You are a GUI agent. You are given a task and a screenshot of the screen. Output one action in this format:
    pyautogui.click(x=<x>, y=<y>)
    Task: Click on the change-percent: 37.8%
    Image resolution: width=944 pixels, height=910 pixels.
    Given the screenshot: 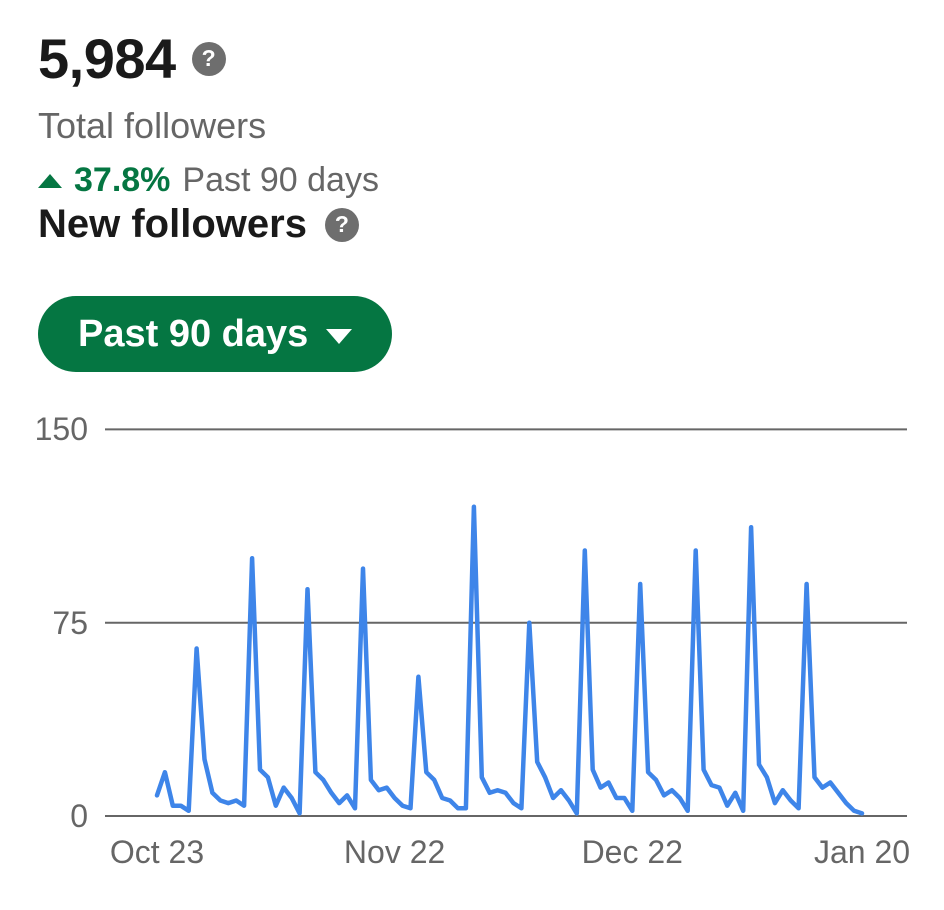 What is the action you would take?
    pyautogui.click(x=122, y=180)
    